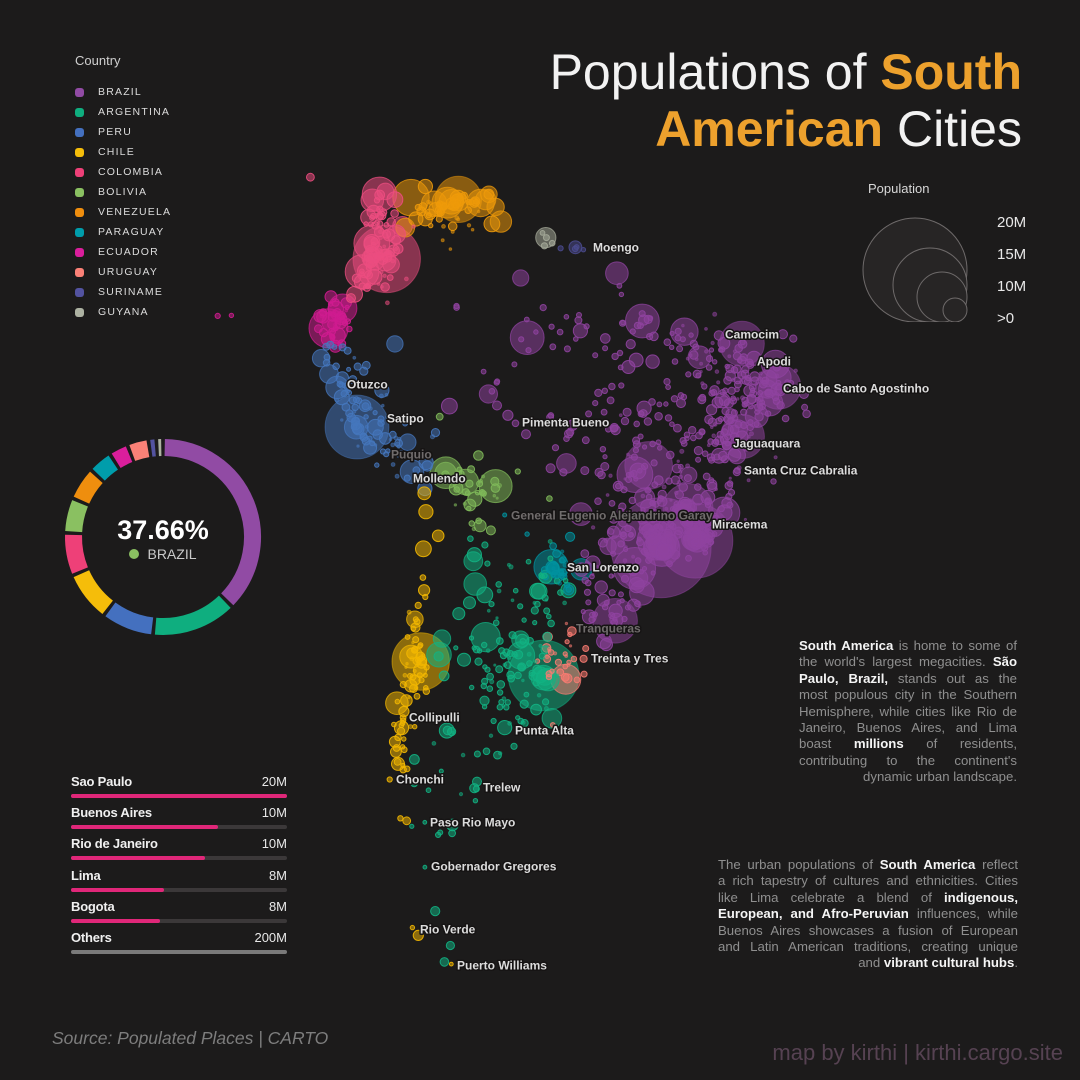 Image resolution: width=1080 pixels, height=1080 pixels. What do you see at coordinates (608, 629) in the screenshot?
I see `svg-text: Tranqueras` at bounding box center [608, 629].